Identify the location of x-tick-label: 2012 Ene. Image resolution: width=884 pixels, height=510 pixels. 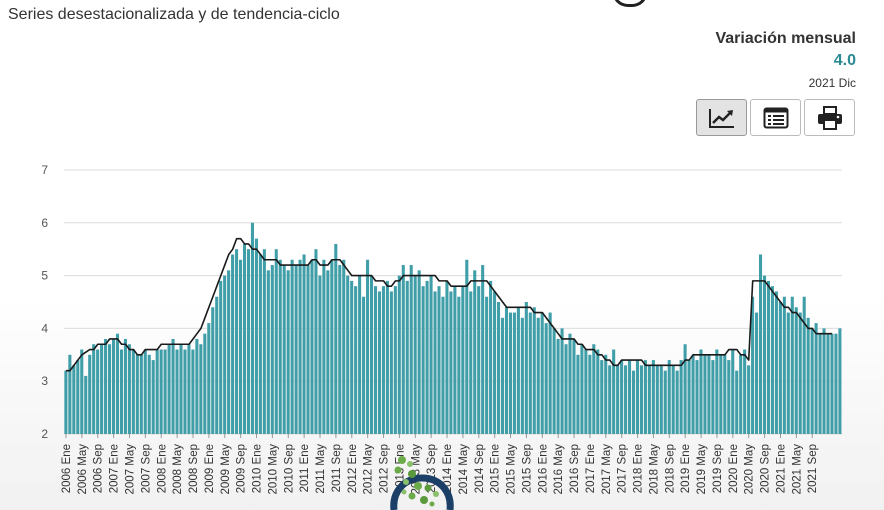
(353, 468).